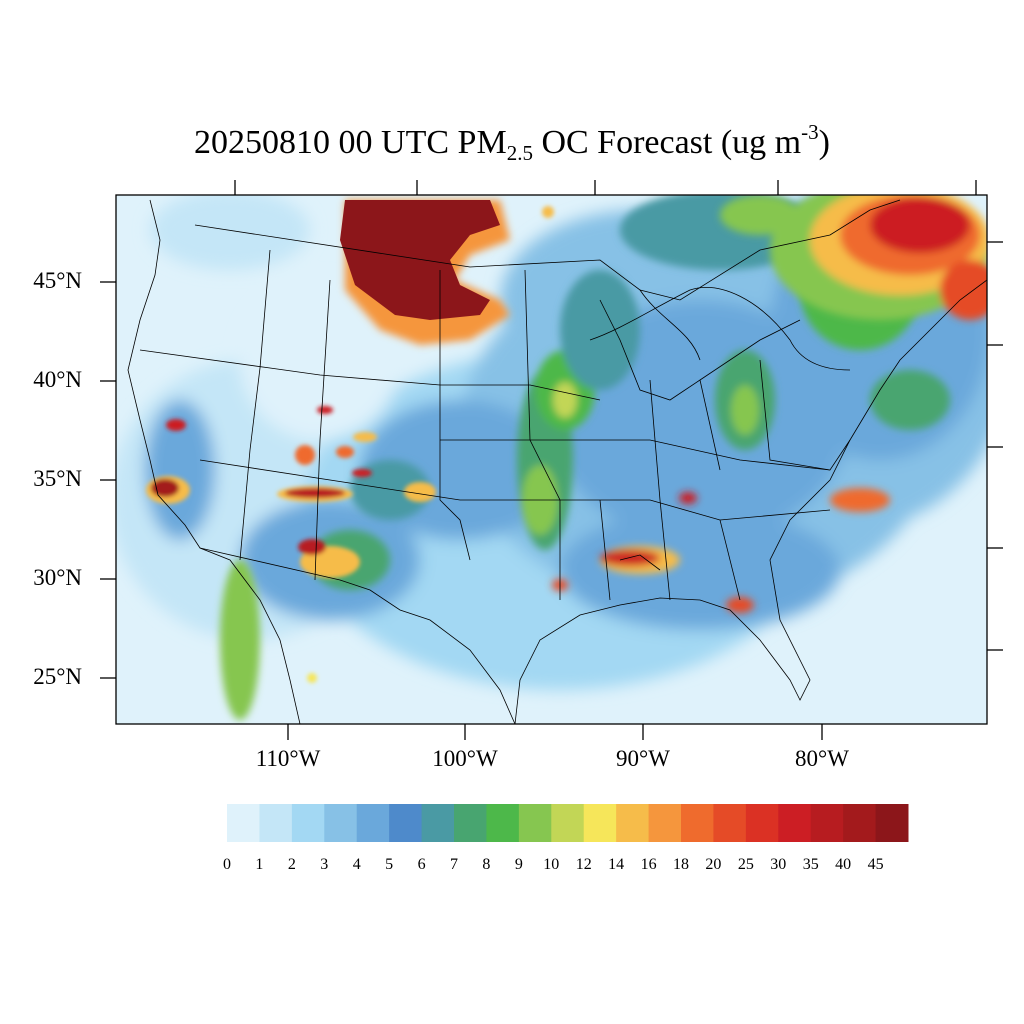  I want to click on colorbar-label-16: 25, so click(745, 864).